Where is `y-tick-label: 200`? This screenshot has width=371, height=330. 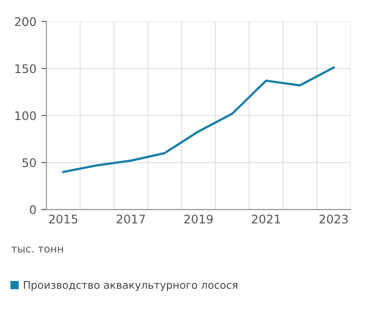 y-tick-label: 200 is located at coordinates (25, 21).